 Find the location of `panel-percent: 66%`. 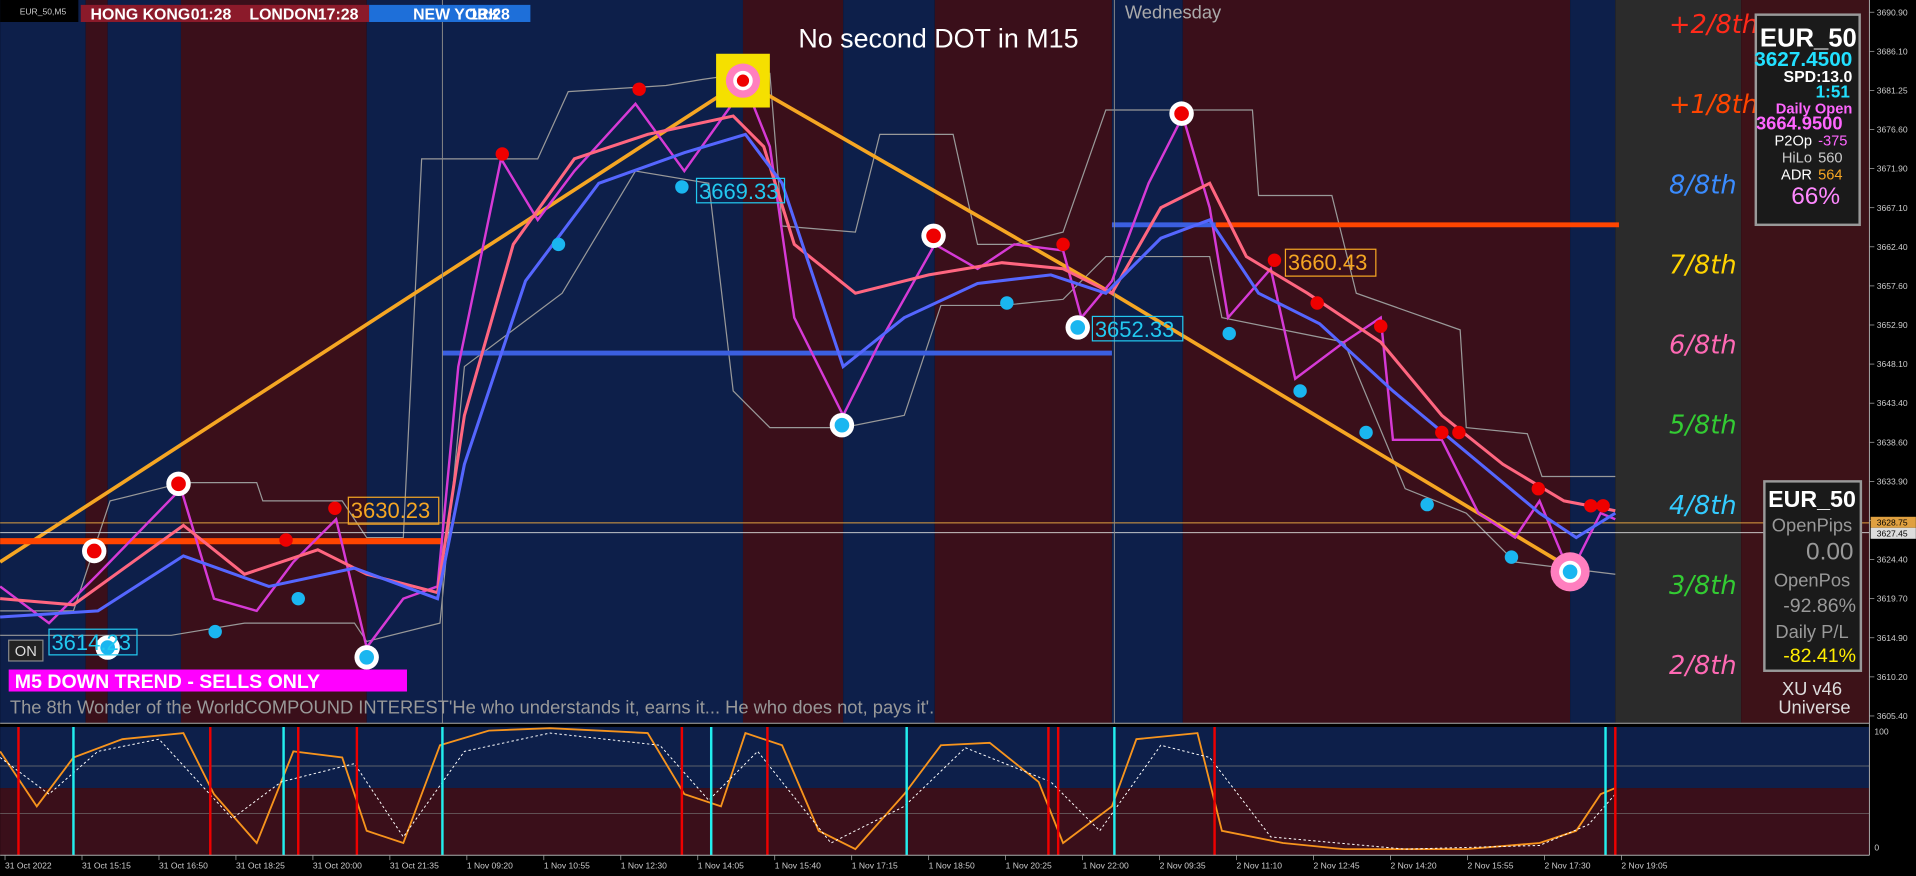

panel-percent: 66% is located at coordinates (1815, 196).